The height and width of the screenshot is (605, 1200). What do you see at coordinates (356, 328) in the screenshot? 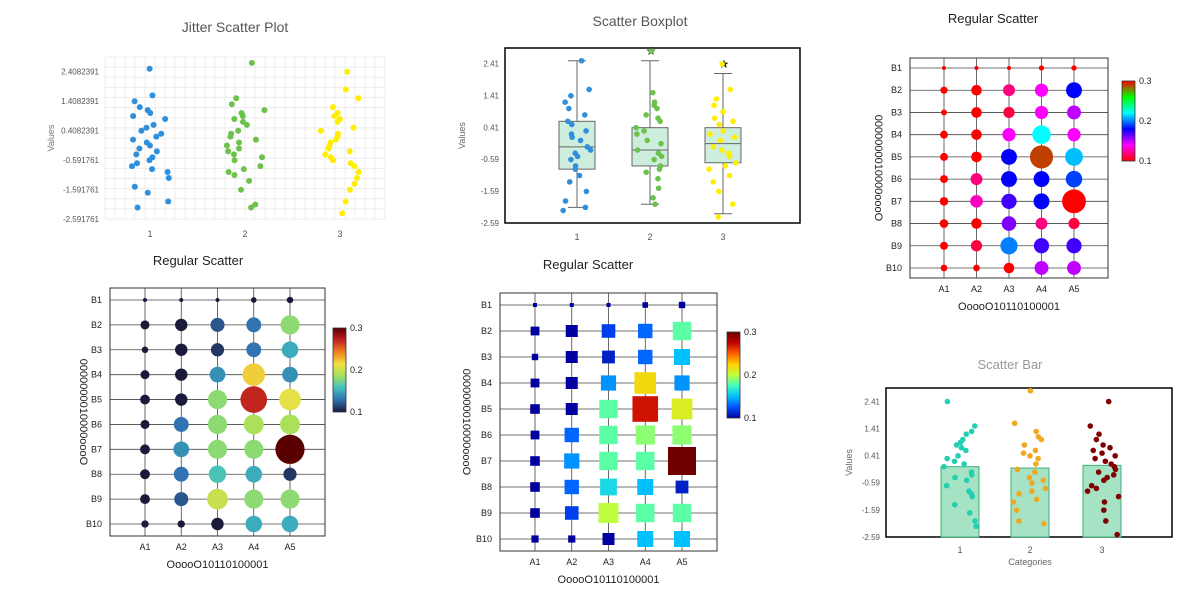
I see `colorbar-tick-label: 0.3` at bounding box center [356, 328].